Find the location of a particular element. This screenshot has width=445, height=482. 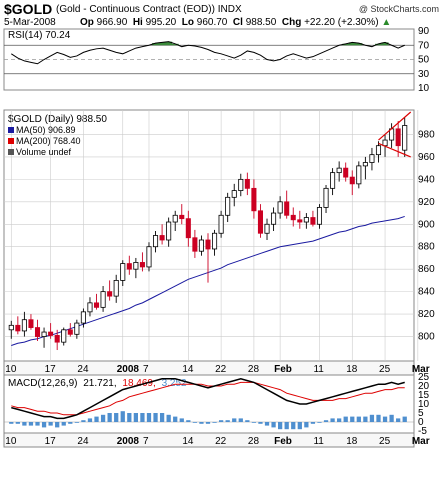

x-tick-label: 2008 is located at coordinates (128, 369).